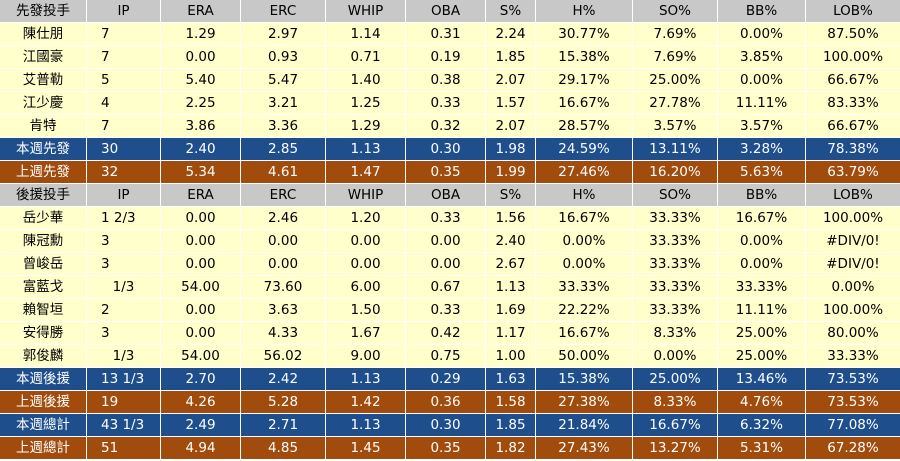 Image resolution: width=900 pixels, height=461 pixels. What do you see at coordinates (365, 11) in the screenshot?
I see `header-whip-cell: WHIP` at bounding box center [365, 11].